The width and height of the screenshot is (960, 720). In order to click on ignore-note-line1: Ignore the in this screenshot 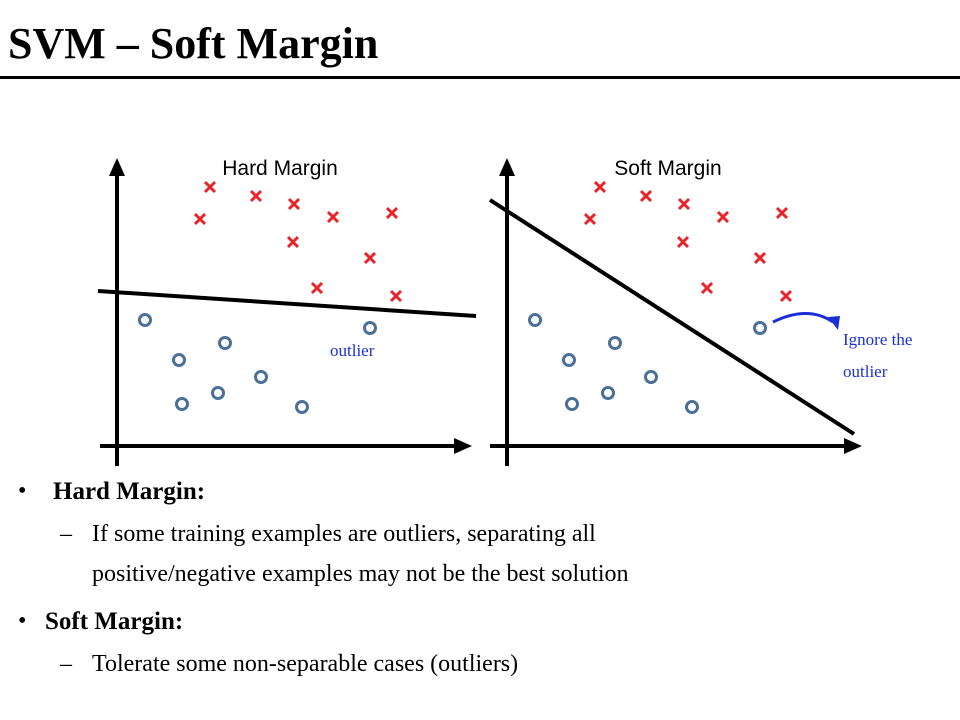, I will do `click(877, 339)`.